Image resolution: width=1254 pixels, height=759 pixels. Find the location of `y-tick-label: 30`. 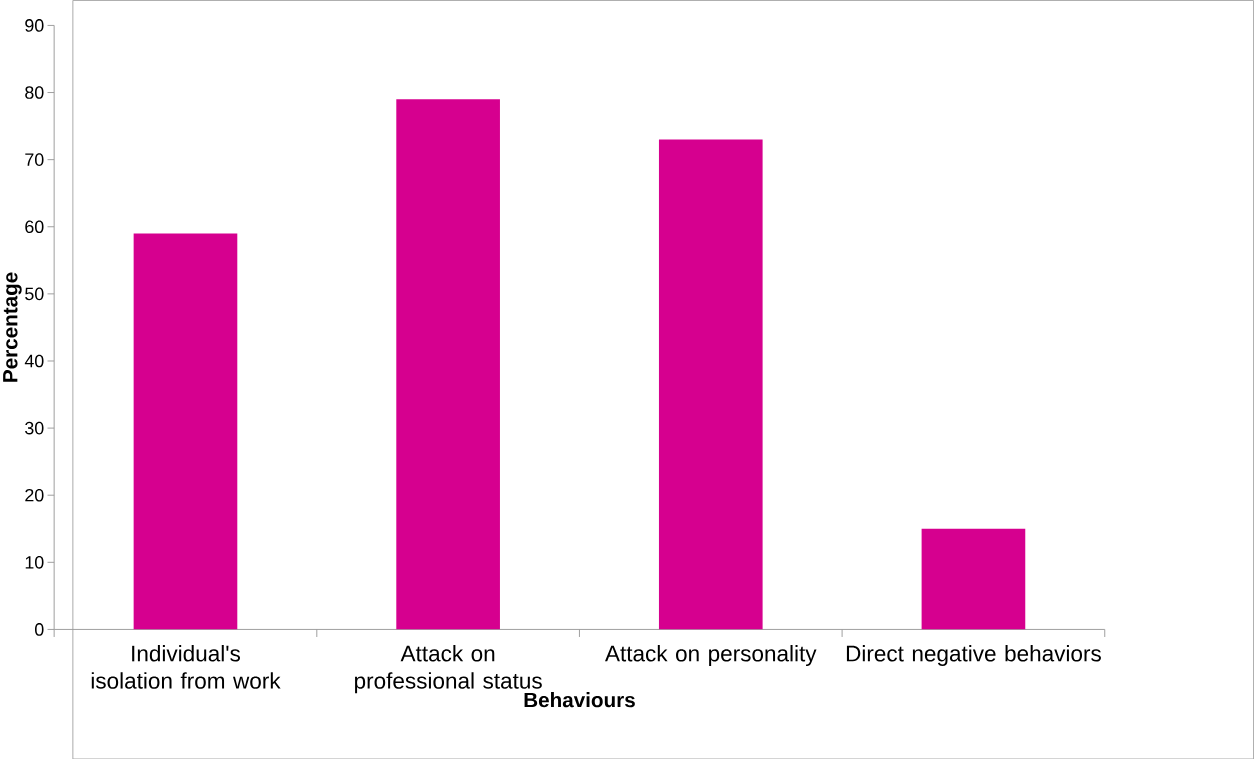

y-tick-label: 30 is located at coordinates (34, 428).